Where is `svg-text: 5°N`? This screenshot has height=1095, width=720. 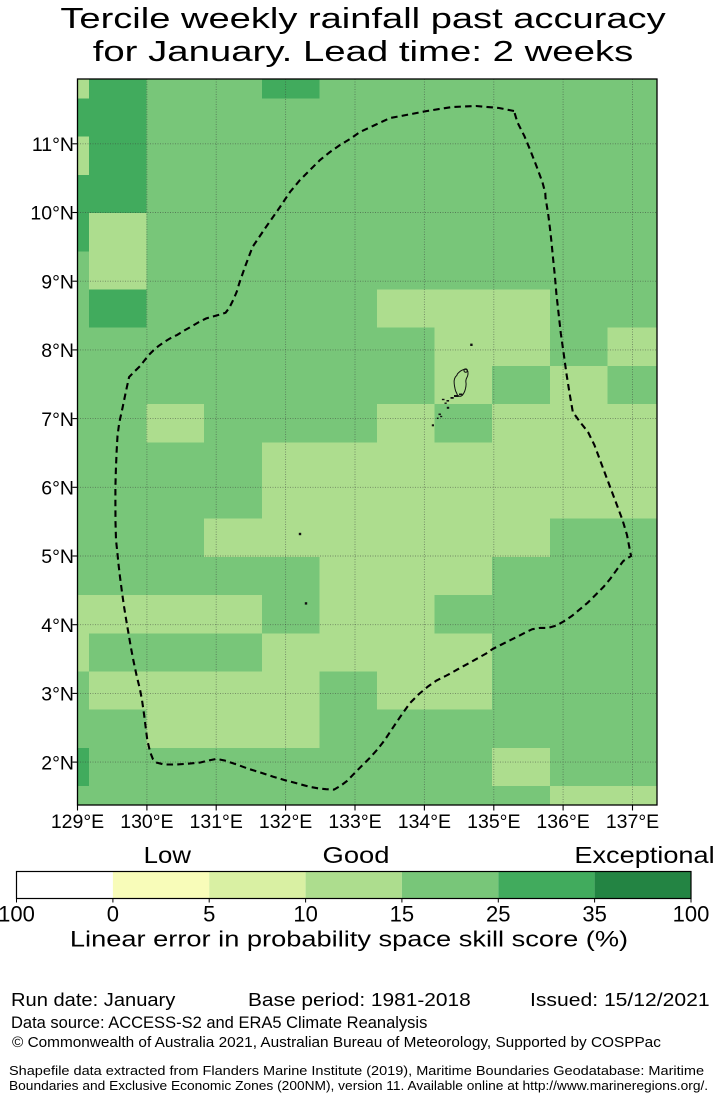 svg-text: 5°N is located at coordinates (57, 557).